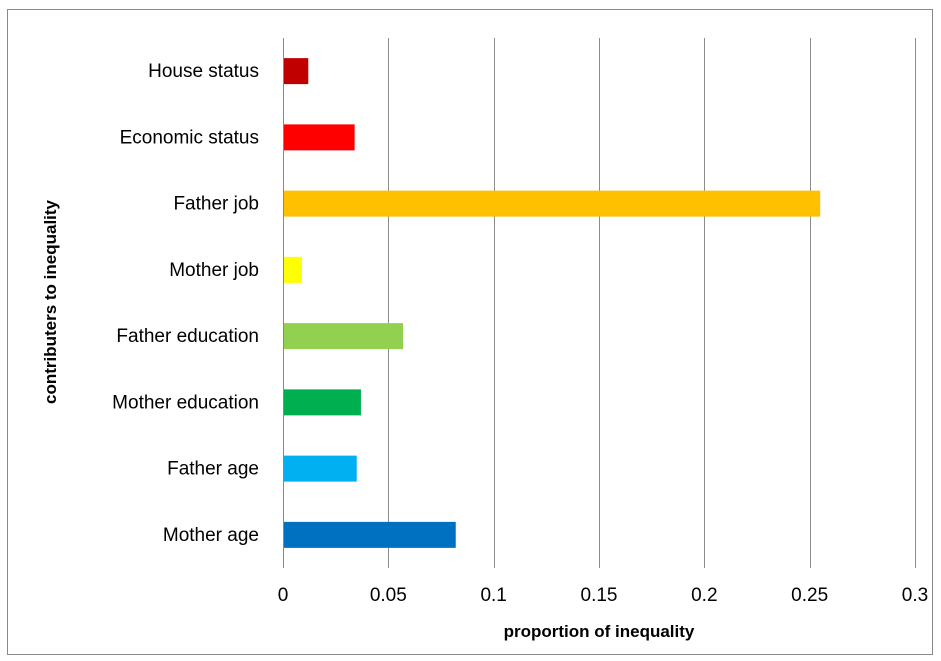 The width and height of the screenshot is (941, 661). I want to click on bar-mother-job, so click(293, 269).